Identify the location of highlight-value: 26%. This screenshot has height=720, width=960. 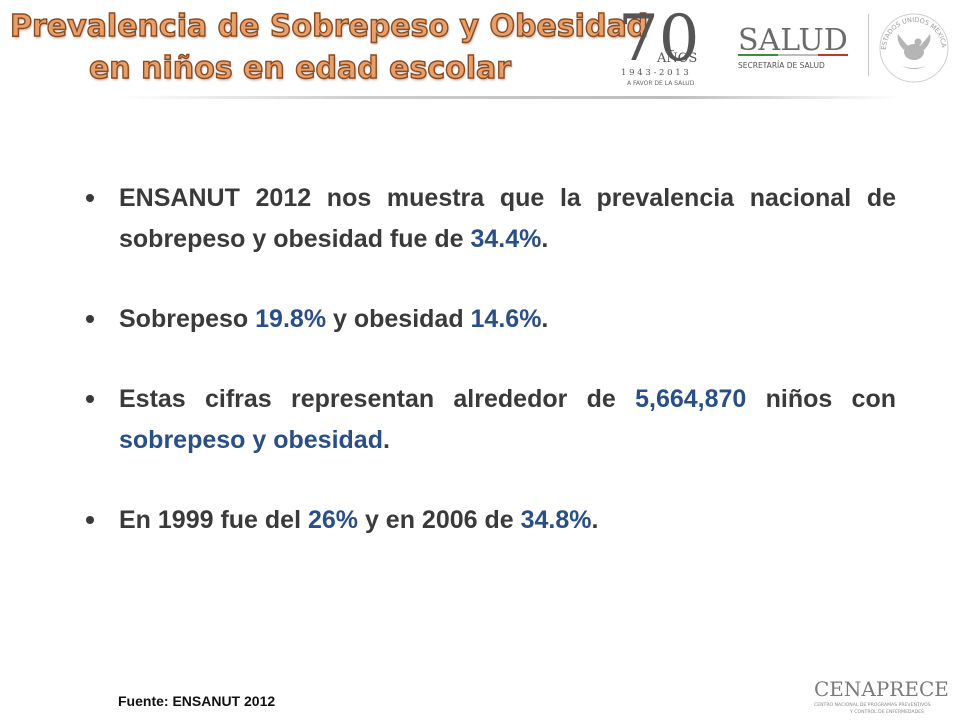
(333, 520).